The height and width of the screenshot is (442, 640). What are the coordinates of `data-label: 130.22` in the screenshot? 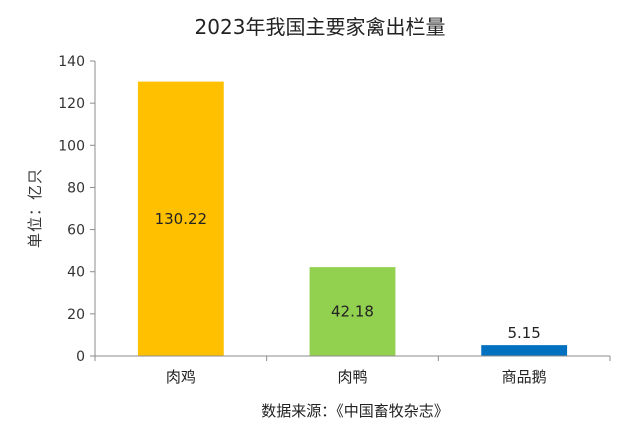 It's located at (181, 219).